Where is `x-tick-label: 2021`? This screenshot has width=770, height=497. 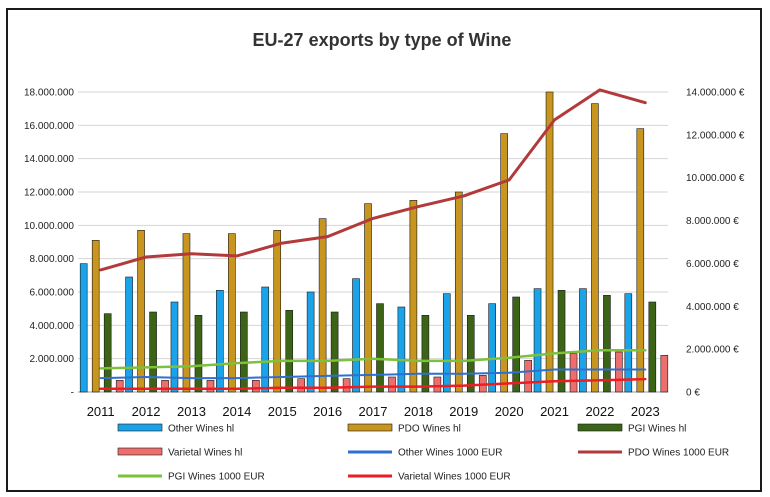 x-tick-label: 2021 is located at coordinates (554, 411).